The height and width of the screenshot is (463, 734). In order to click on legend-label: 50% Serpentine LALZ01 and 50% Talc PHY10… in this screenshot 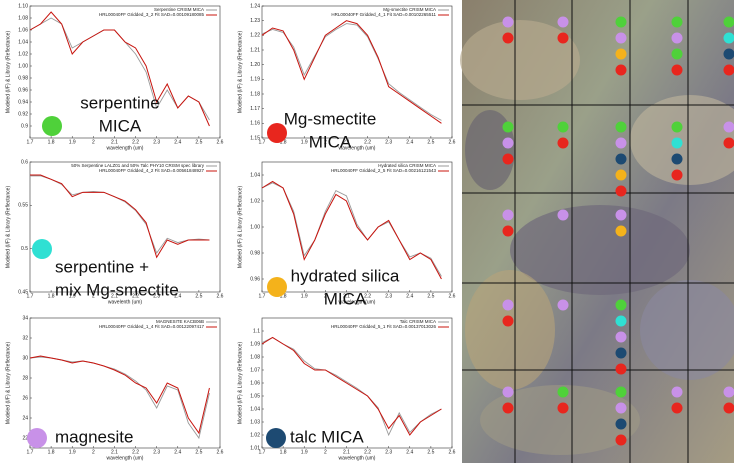, I will do `click(137, 165)`.